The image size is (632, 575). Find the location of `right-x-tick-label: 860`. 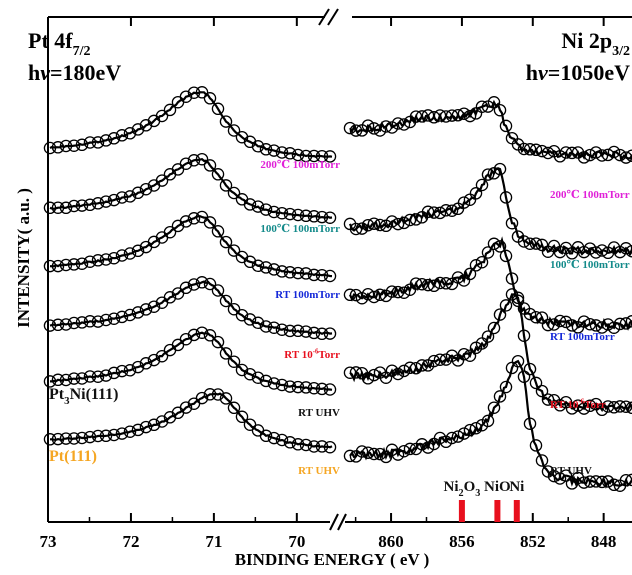

right-x-tick-label: 860 is located at coordinates (391, 541).